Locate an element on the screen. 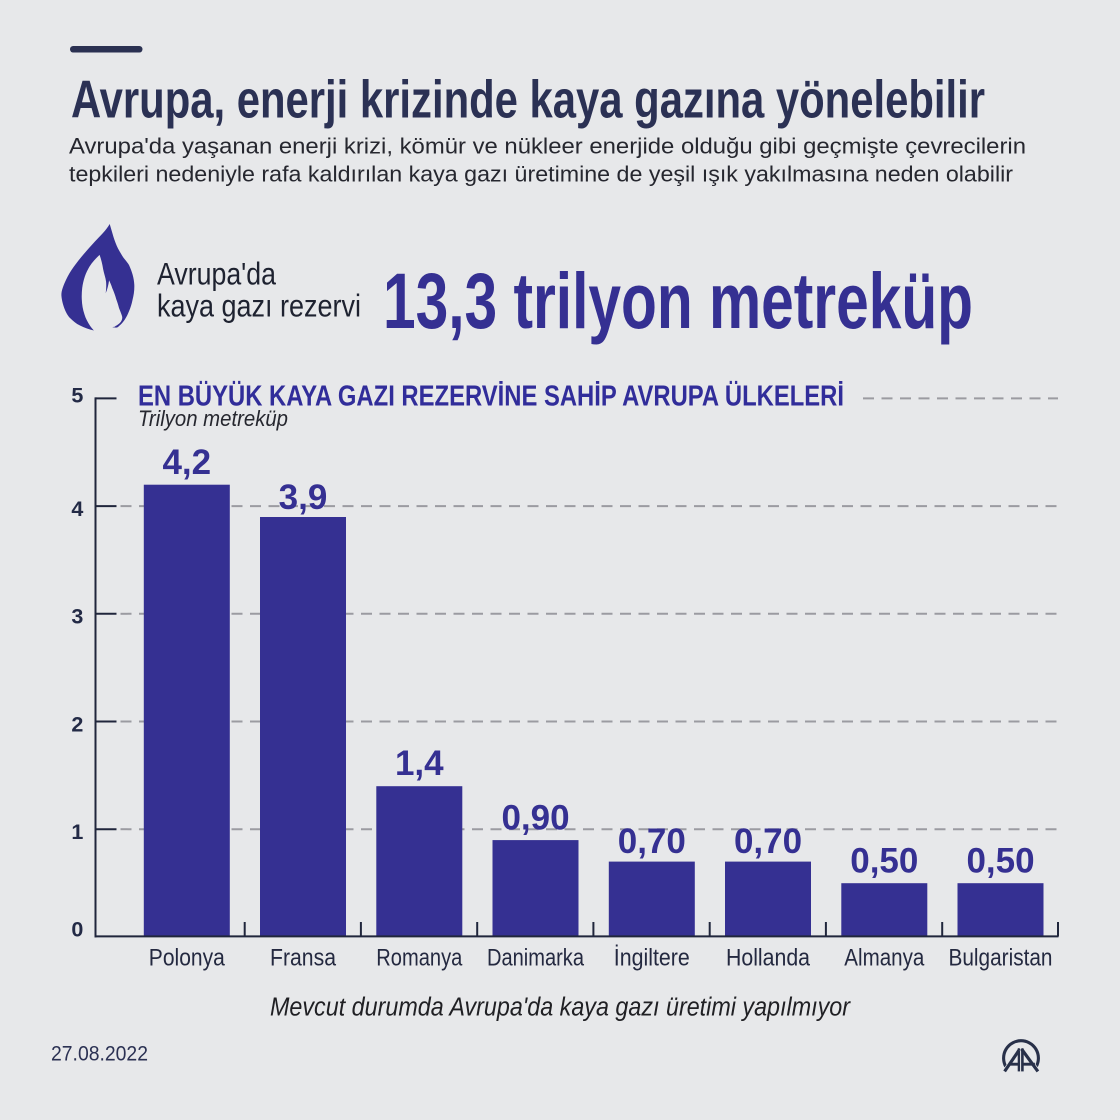  svg-text: Hollanda is located at coordinates (768, 958).